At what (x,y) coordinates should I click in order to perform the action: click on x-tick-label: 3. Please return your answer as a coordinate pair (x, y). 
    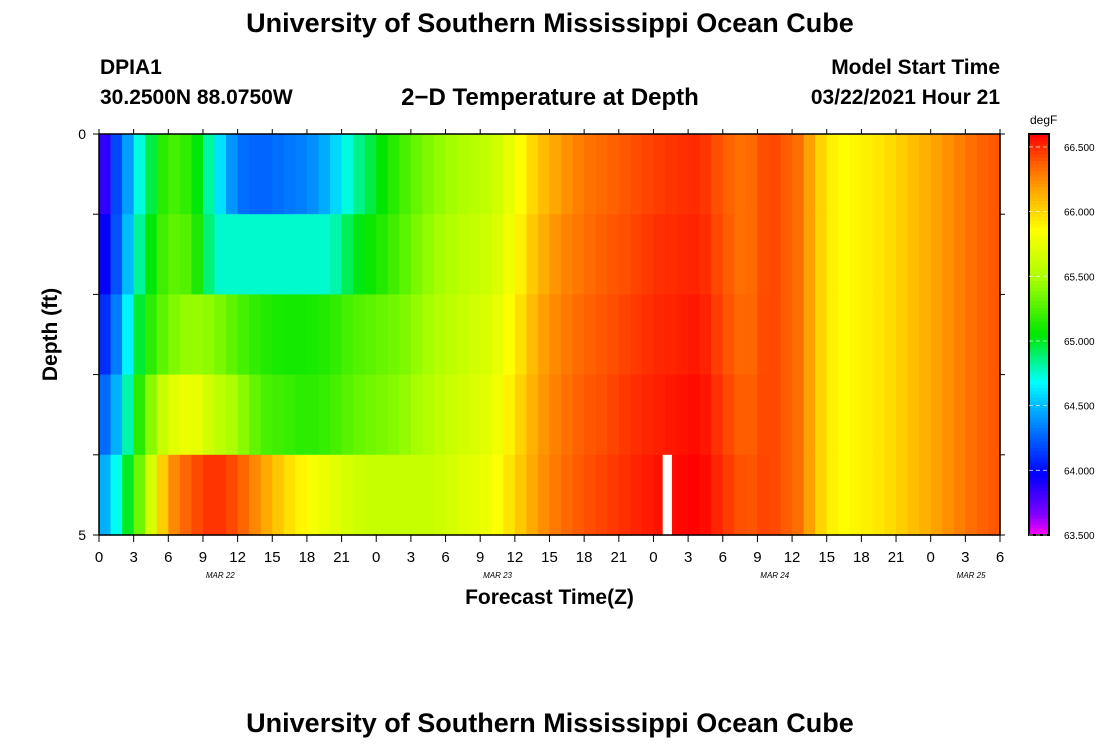
    Looking at the image, I should click on (133, 557).